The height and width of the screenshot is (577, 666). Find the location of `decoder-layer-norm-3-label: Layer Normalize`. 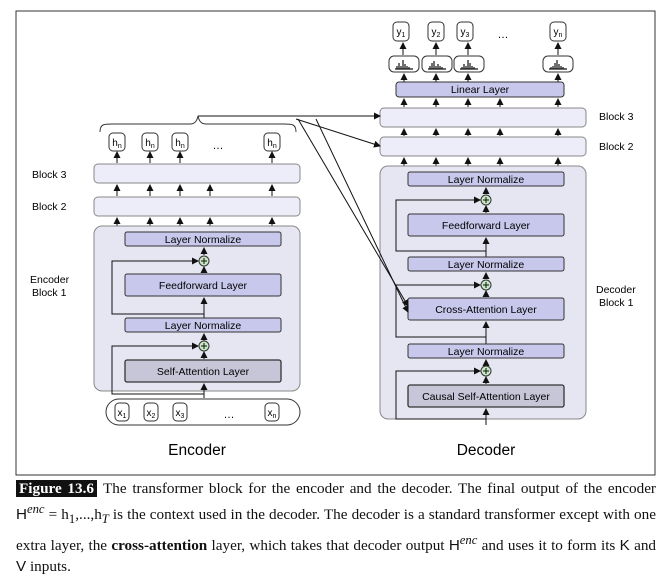

decoder-layer-norm-3-label: Layer Normalize is located at coordinates (486, 352).